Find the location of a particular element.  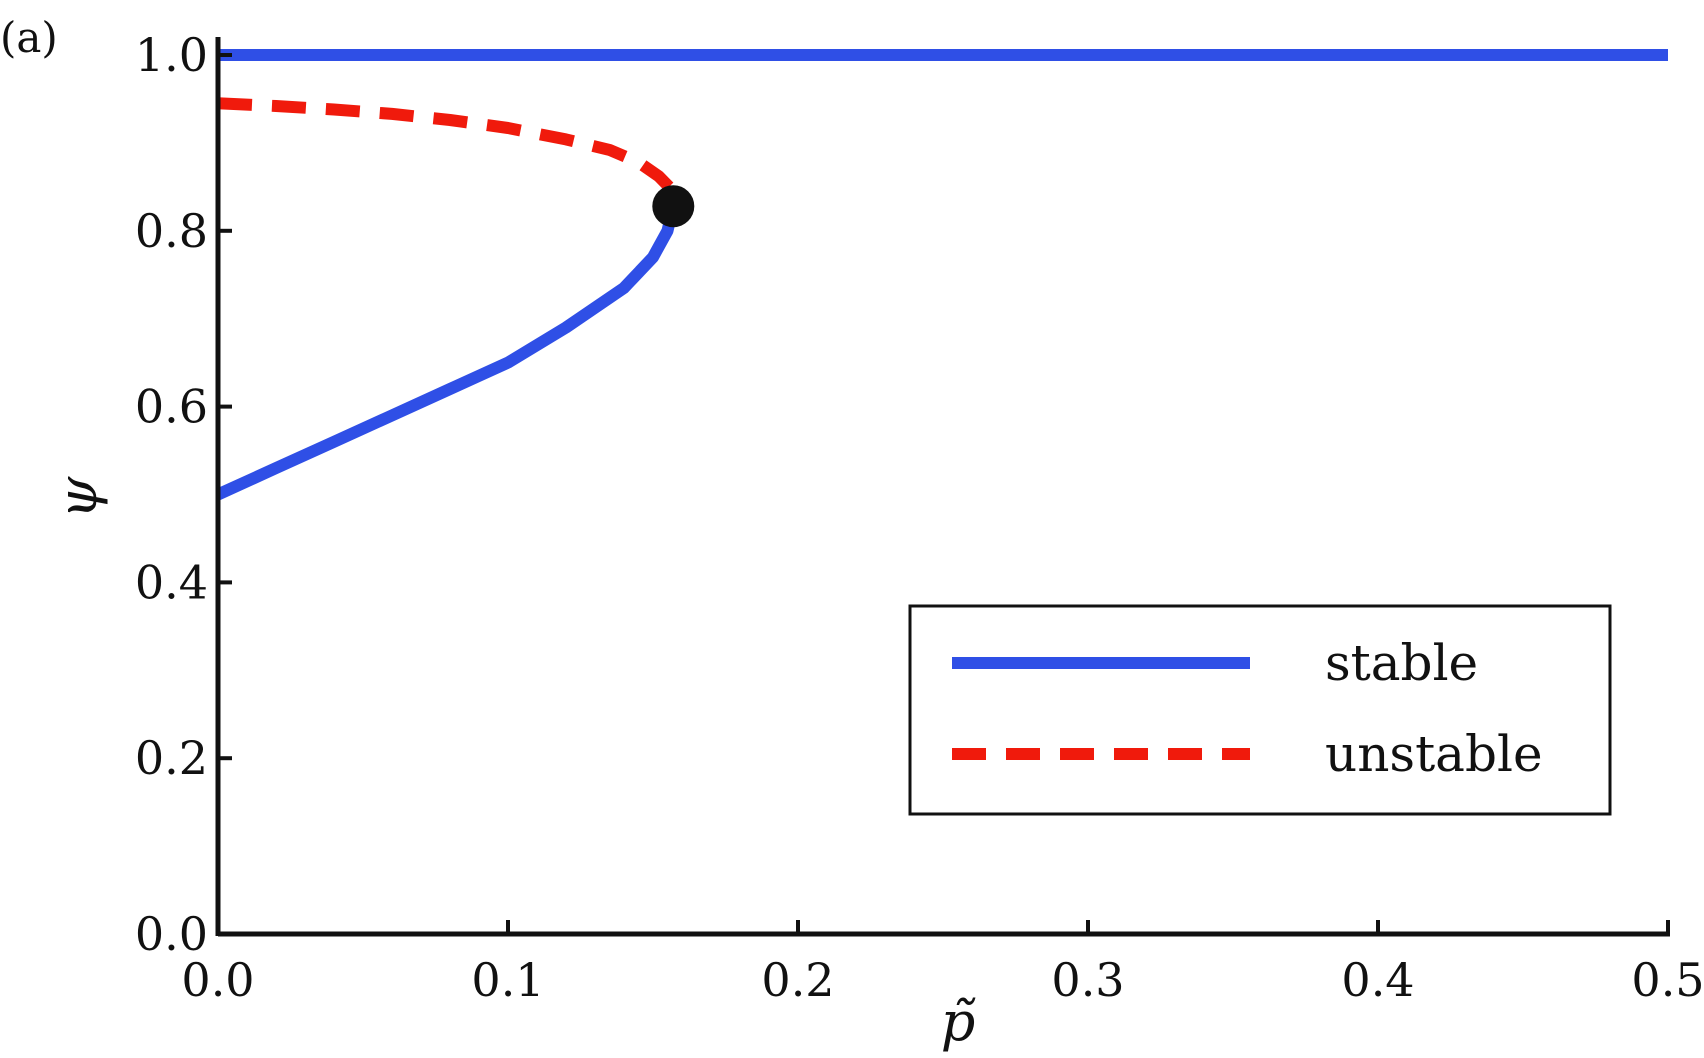

y-tick-label: 0.0 is located at coordinates (171, 934).